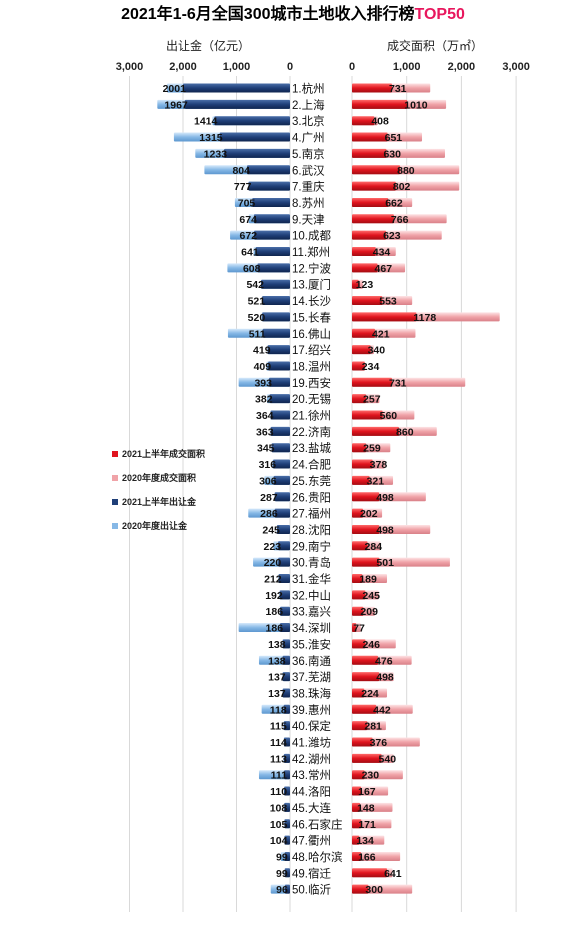  I want to click on area-value-label: 1178, so click(424, 318).